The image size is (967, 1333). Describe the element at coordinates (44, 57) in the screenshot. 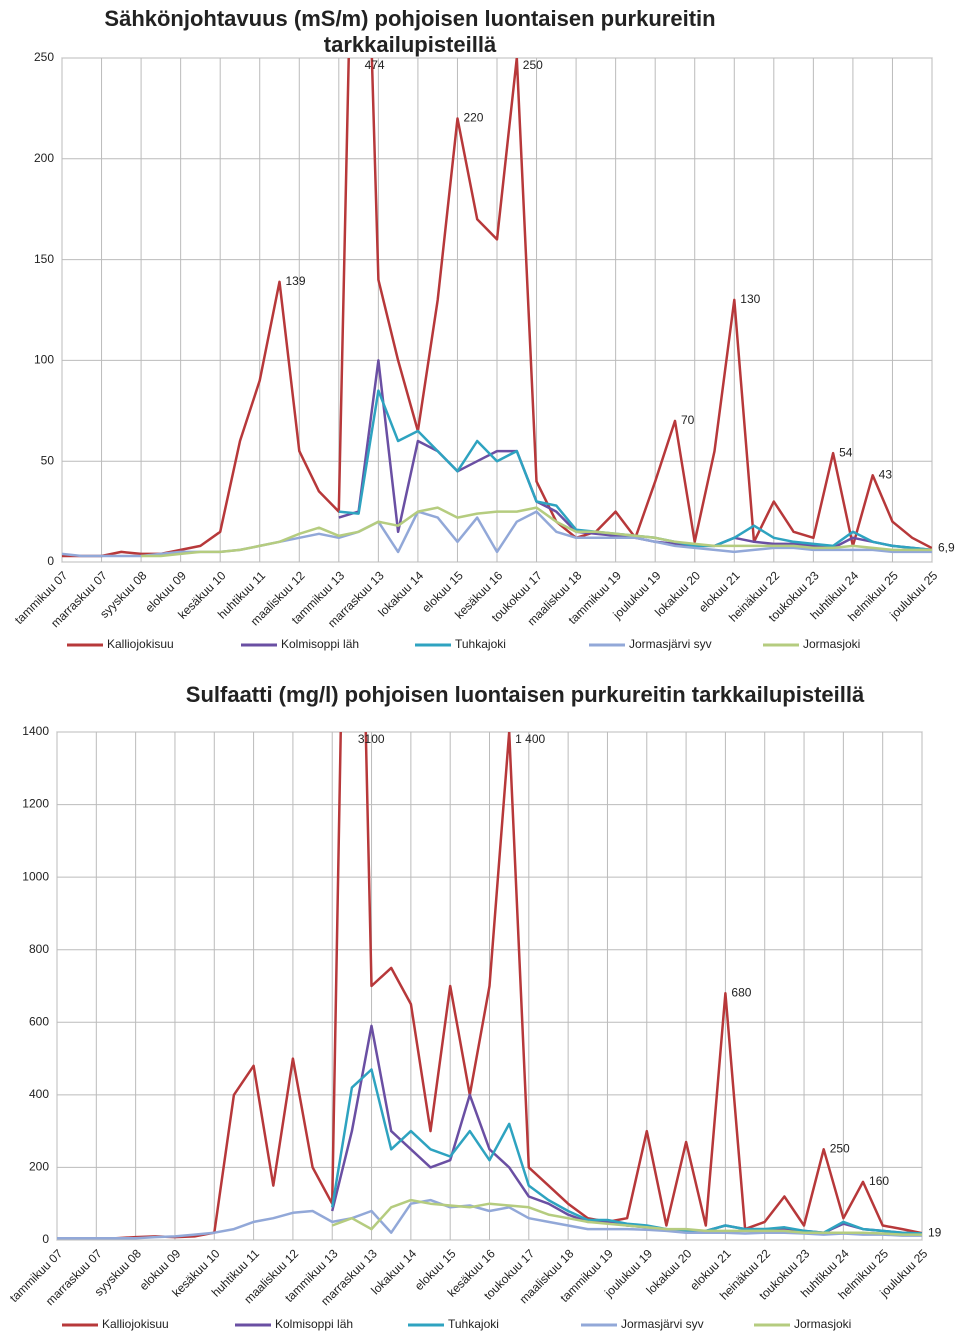

I see `y-tick-label: 250` at that location.